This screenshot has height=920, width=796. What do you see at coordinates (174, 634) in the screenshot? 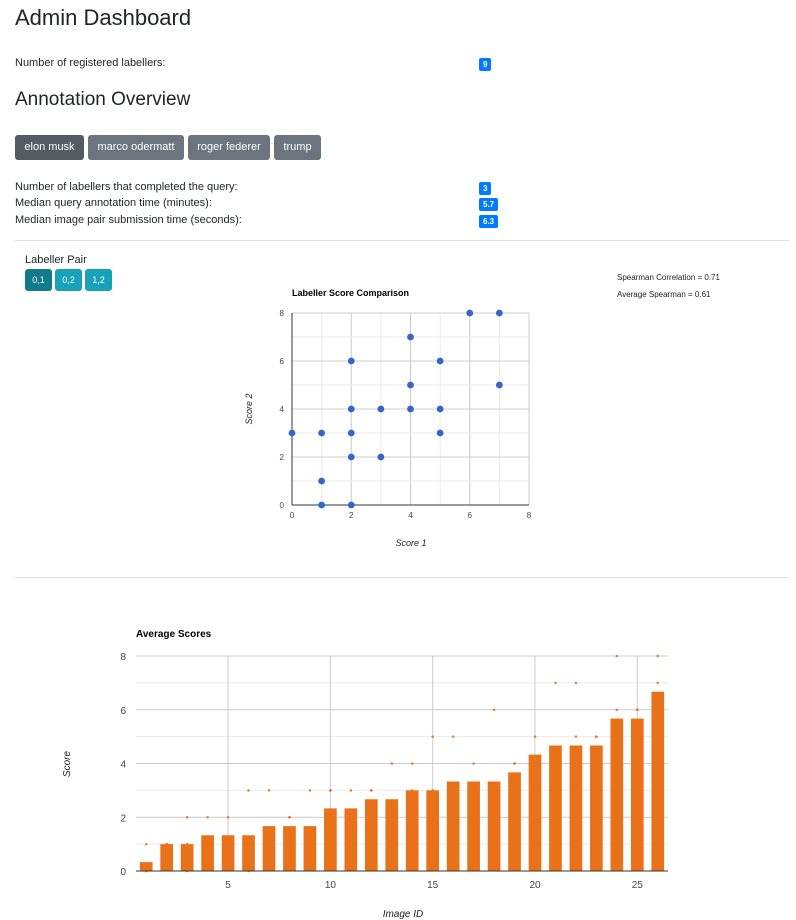
I see `bar-title: Average Scores` at bounding box center [174, 634].